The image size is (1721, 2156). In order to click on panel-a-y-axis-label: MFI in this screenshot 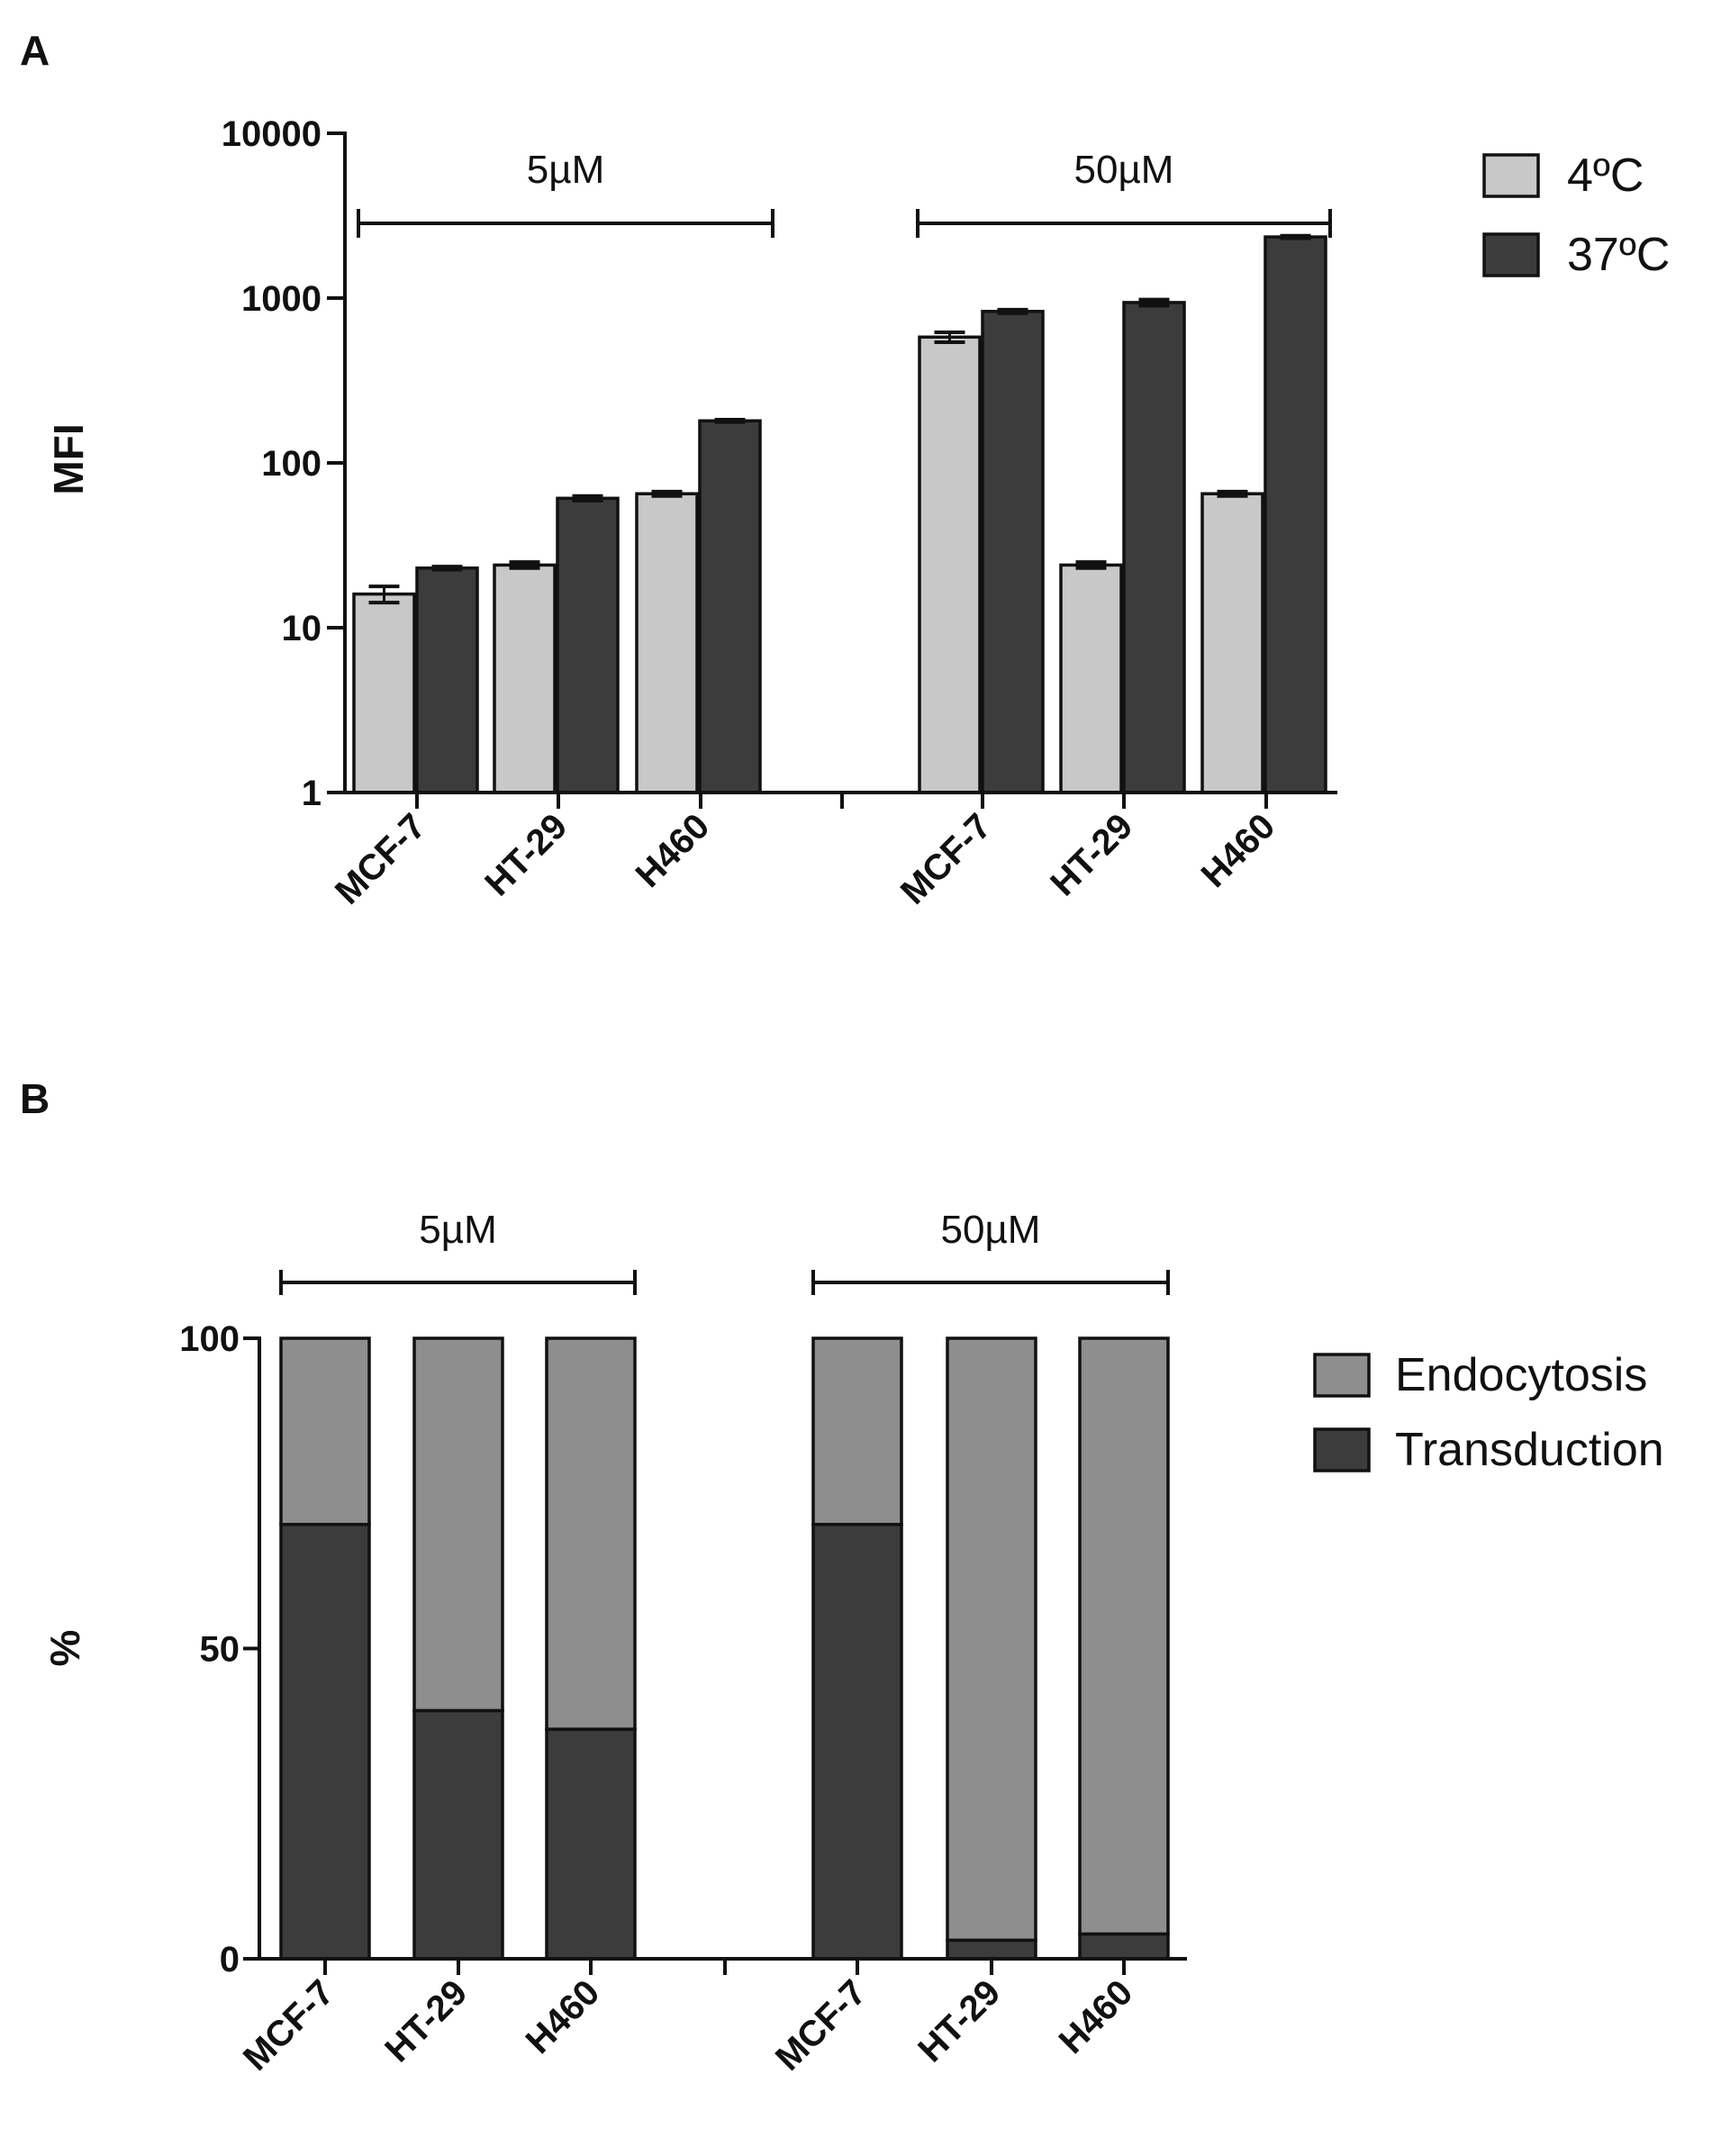, I will do `click(68, 459)`.